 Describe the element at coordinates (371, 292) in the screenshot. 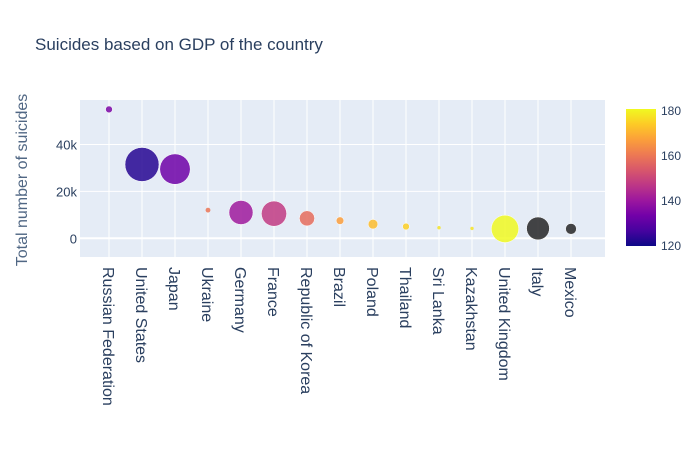

I see `x-tick-label: Poland` at that location.